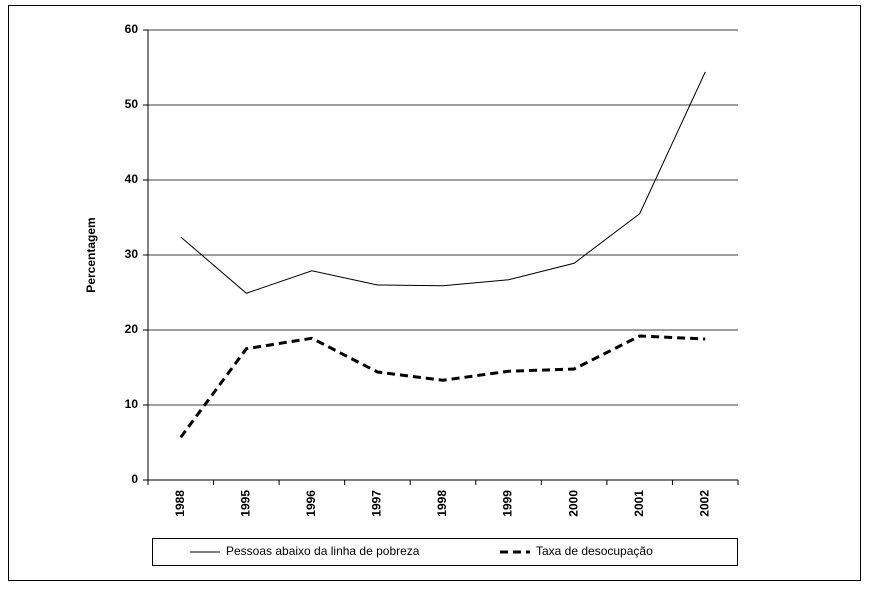  I want to click on y-tick-label: 40, so click(132, 179).